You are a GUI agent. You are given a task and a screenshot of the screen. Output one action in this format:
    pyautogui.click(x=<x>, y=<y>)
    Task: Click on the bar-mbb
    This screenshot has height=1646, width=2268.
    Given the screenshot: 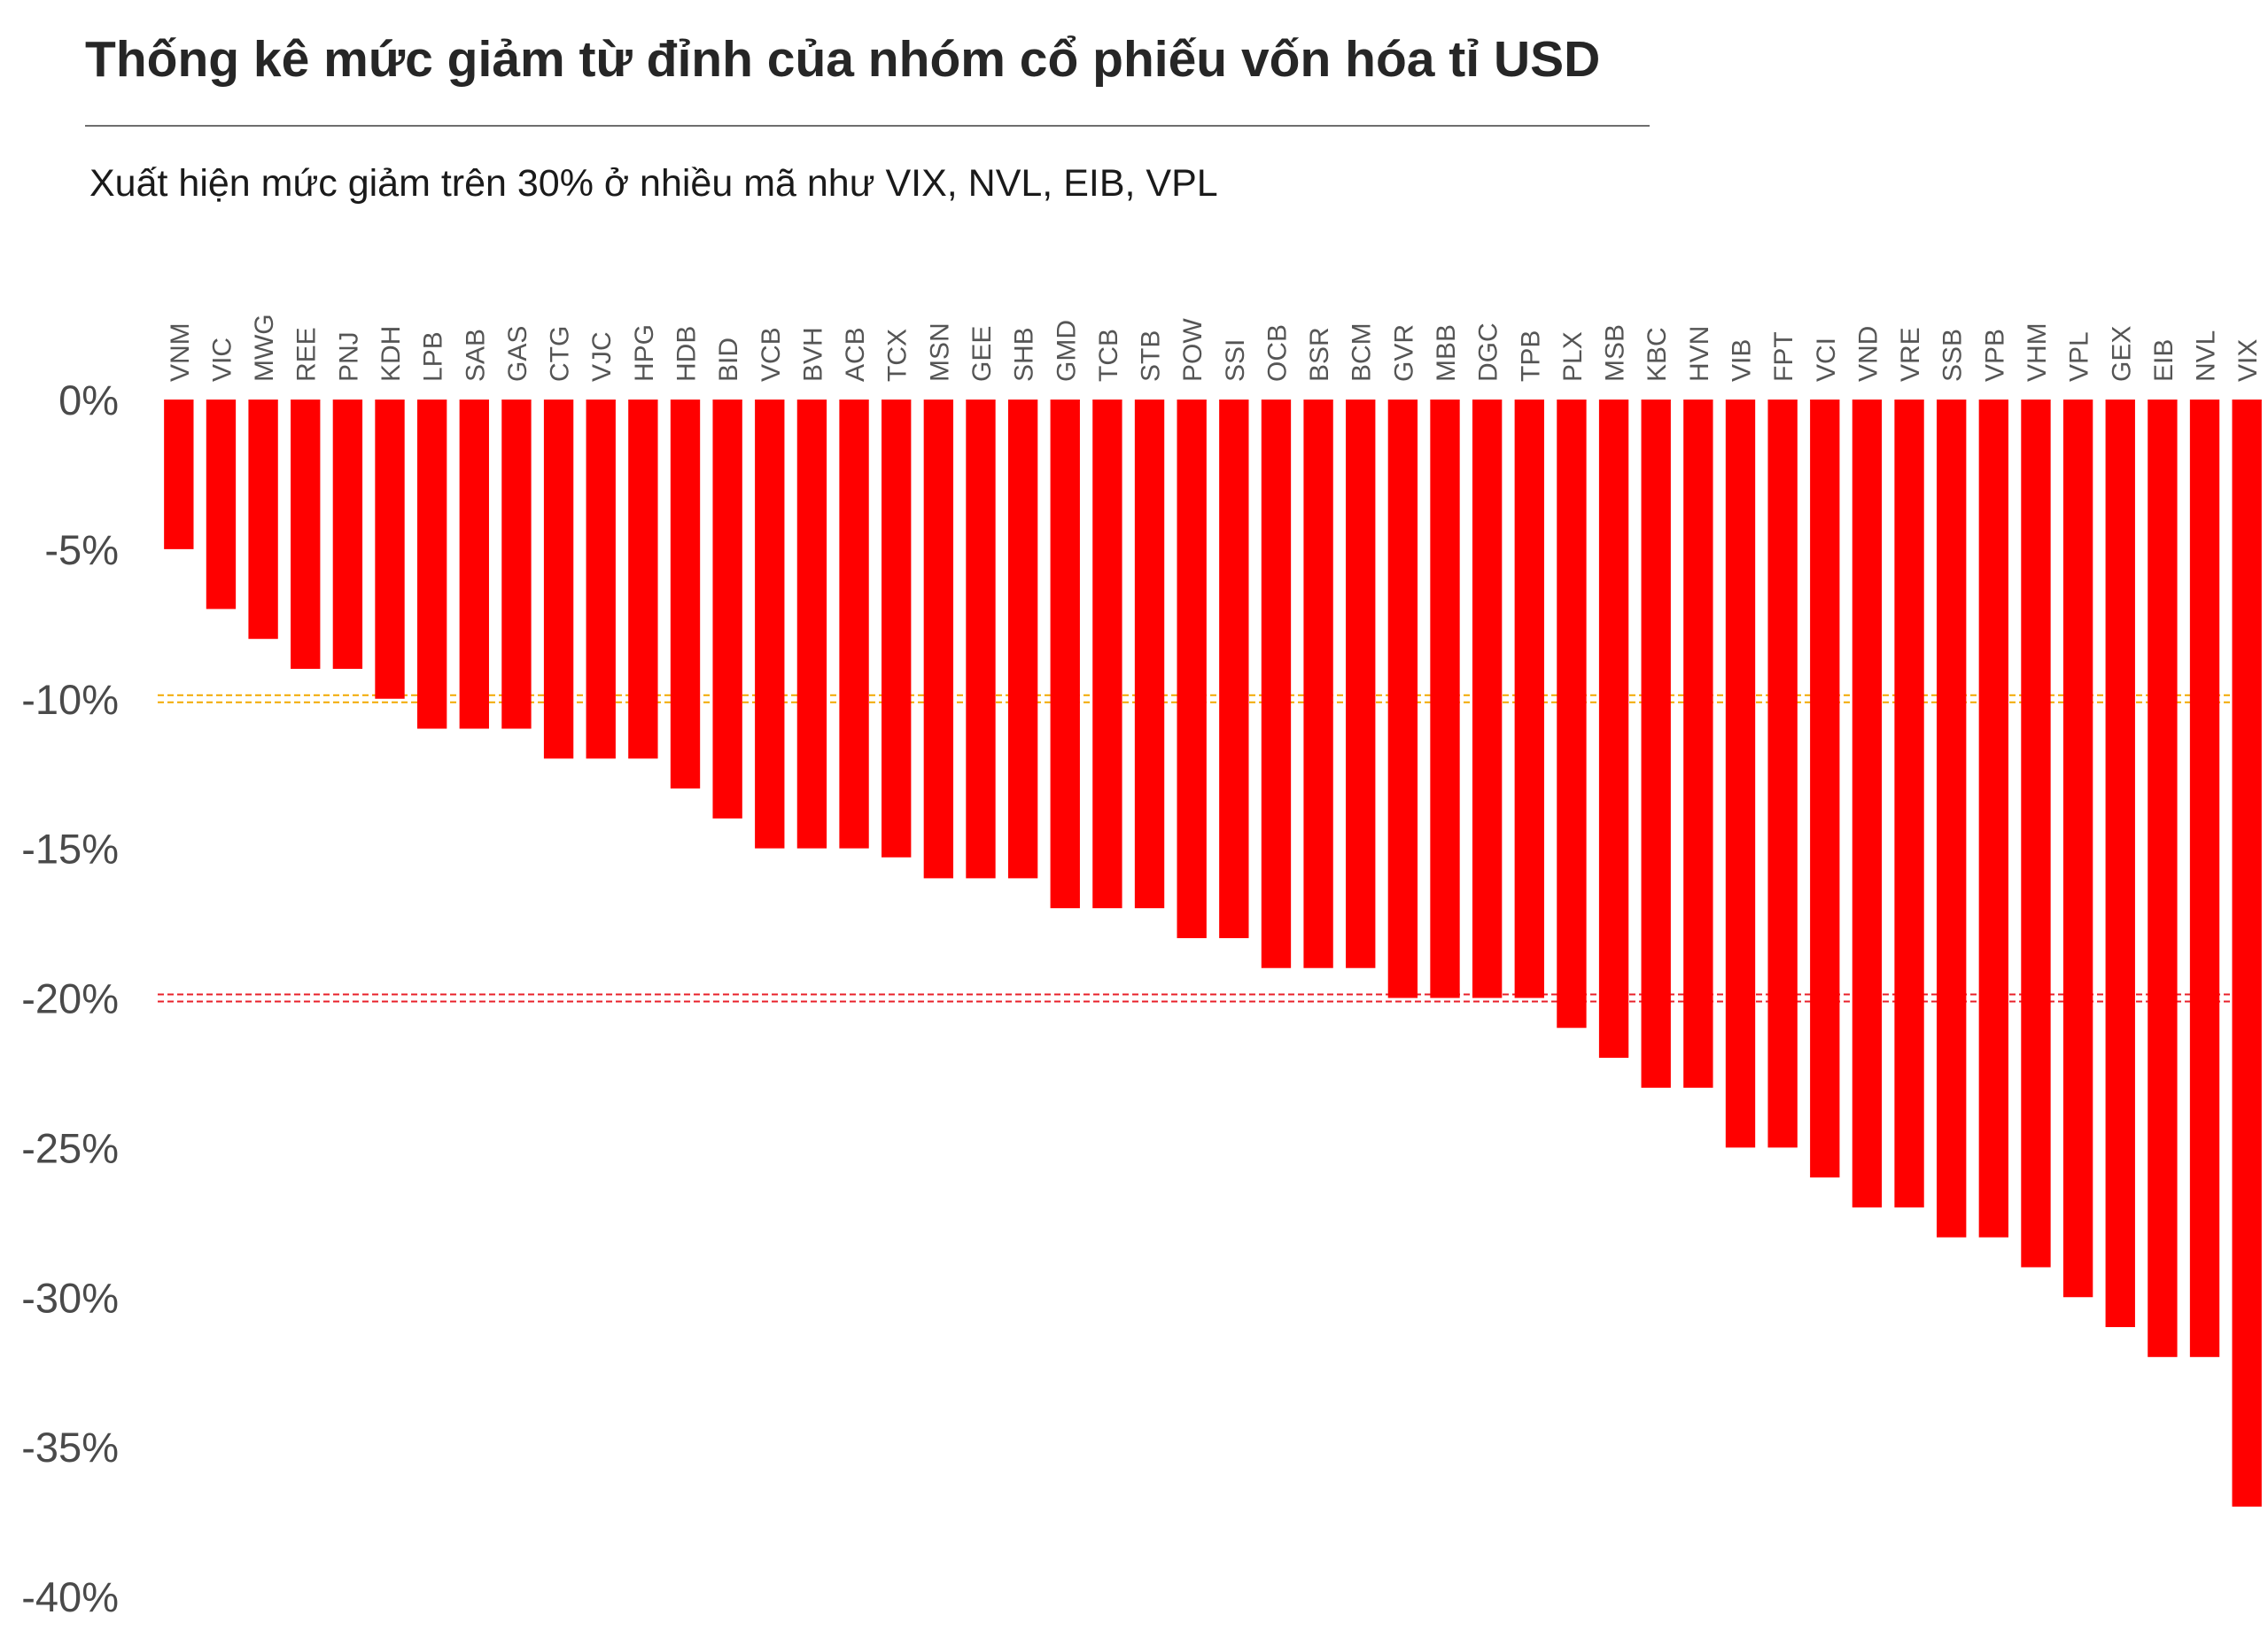 What is the action you would take?
    pyautogui.click(x=1445, y=699)
    